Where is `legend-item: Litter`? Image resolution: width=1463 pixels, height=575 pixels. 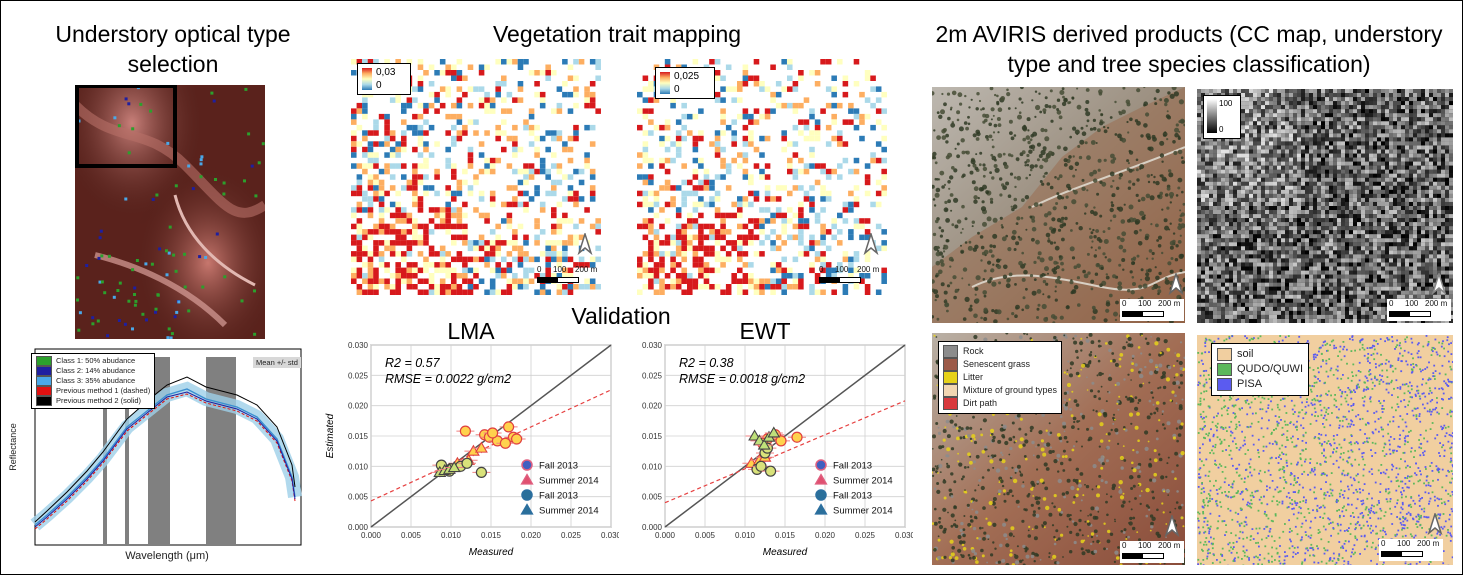 legend-item: Litter is located at coordinates (1000, 377).